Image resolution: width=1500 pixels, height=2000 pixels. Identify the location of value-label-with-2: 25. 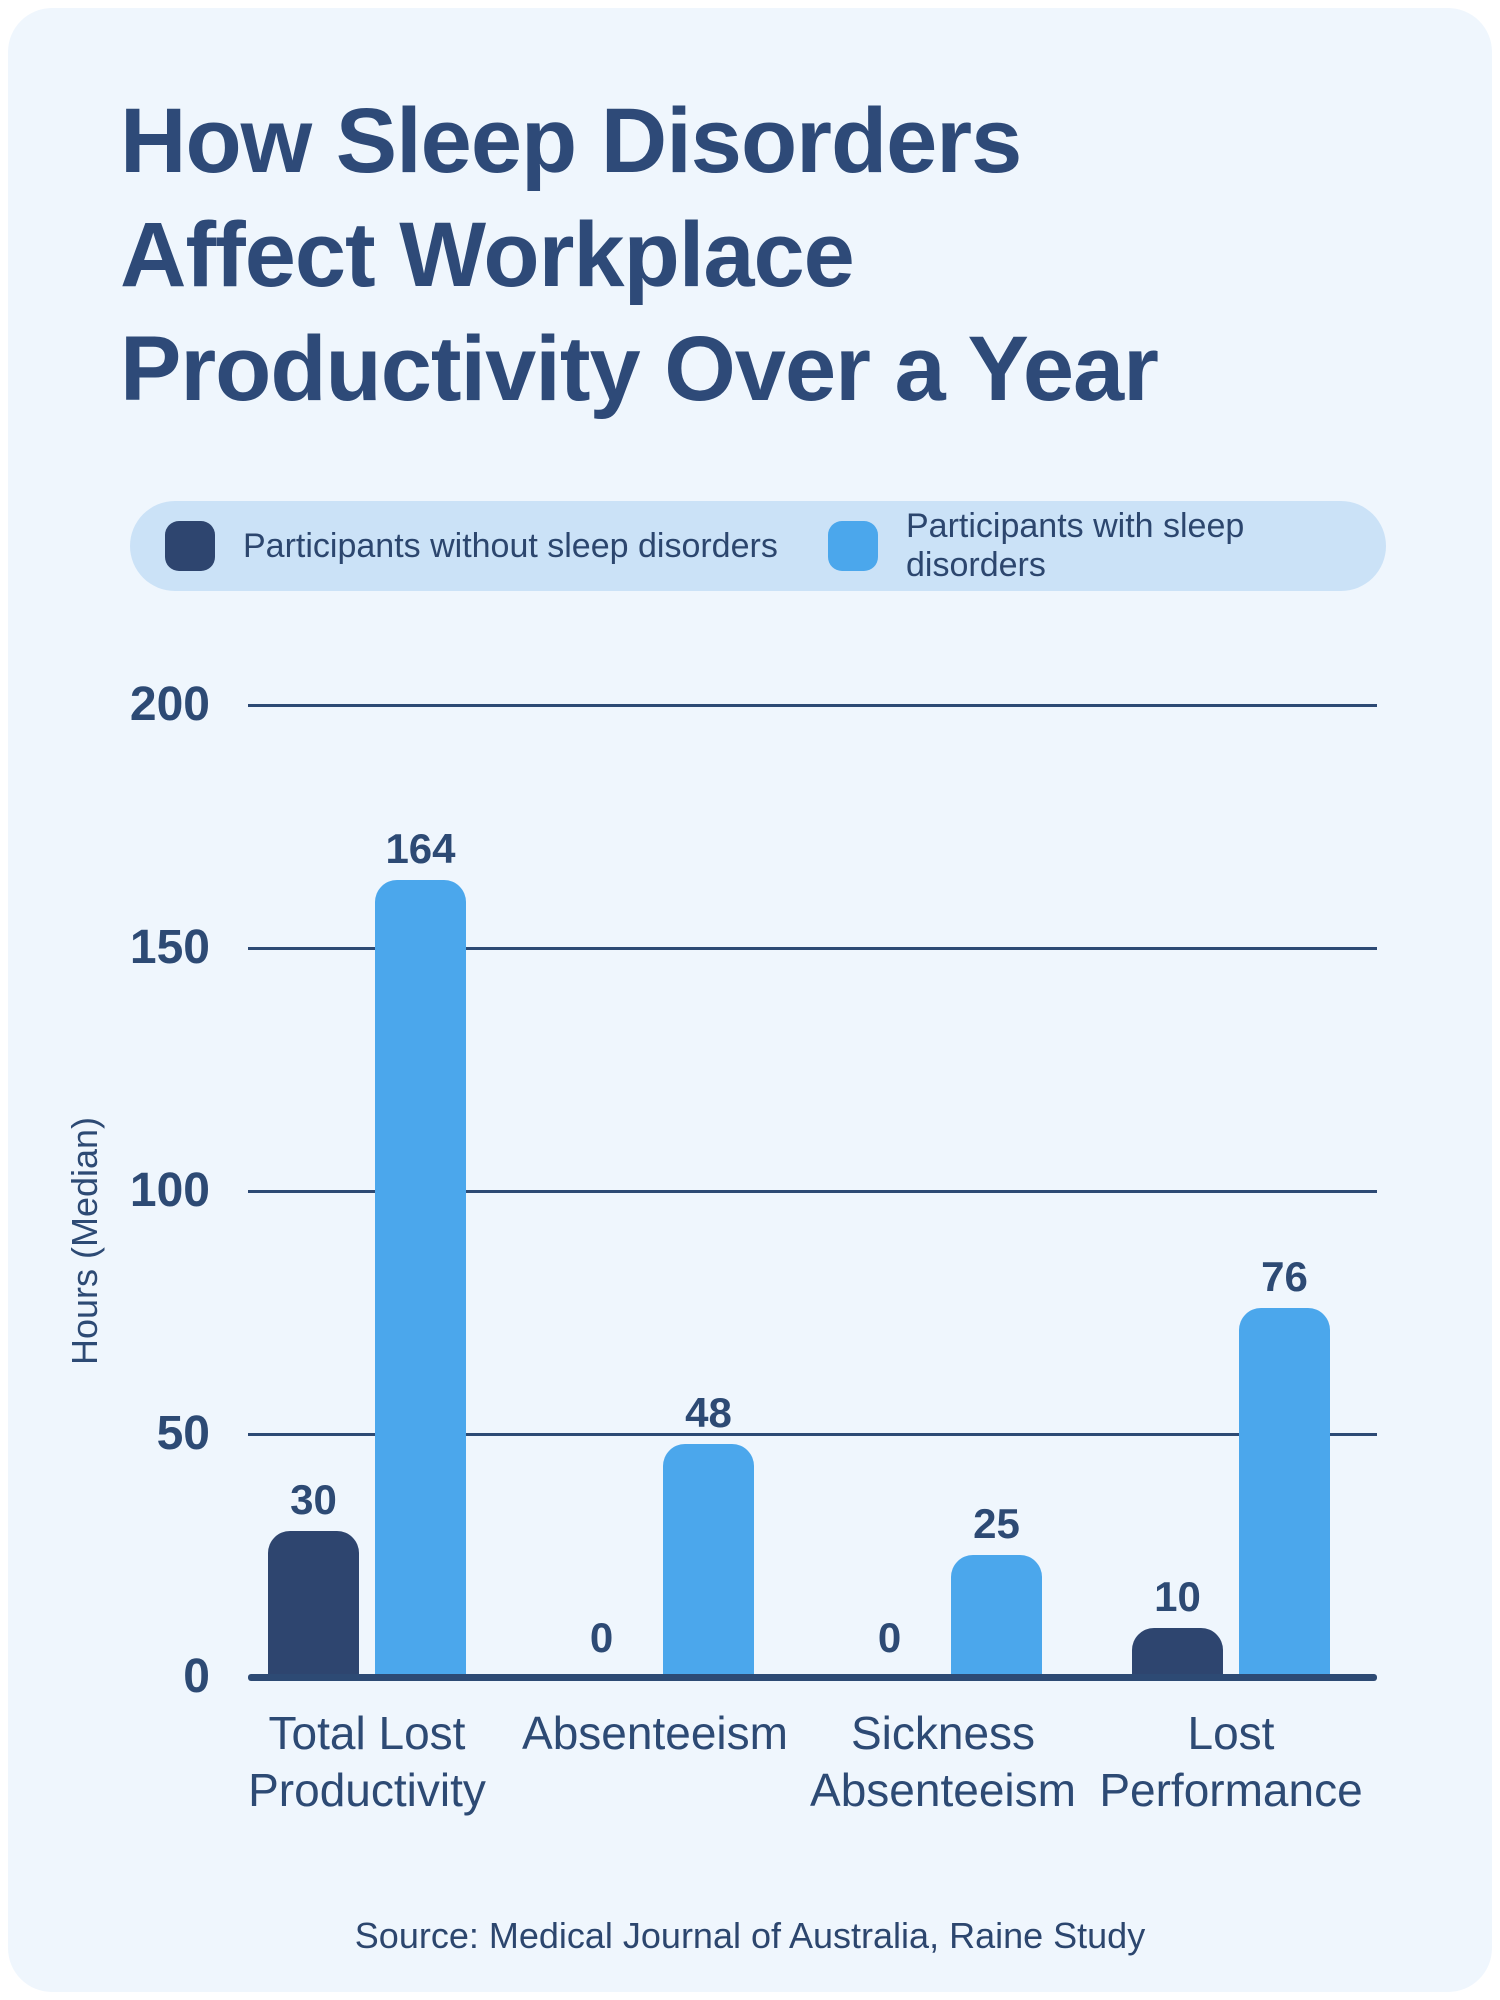
(996, 1523).